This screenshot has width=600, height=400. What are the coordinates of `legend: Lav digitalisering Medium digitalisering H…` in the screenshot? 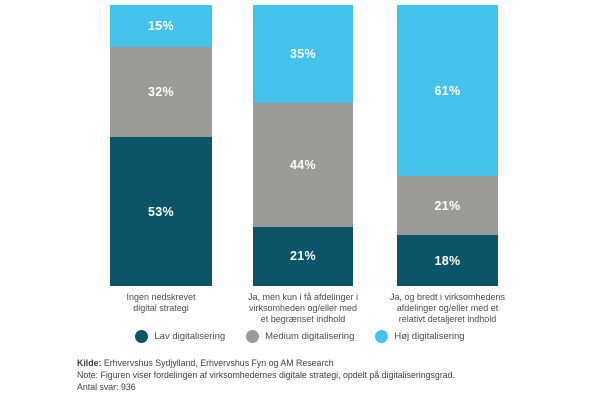 It's located at (300, 336).